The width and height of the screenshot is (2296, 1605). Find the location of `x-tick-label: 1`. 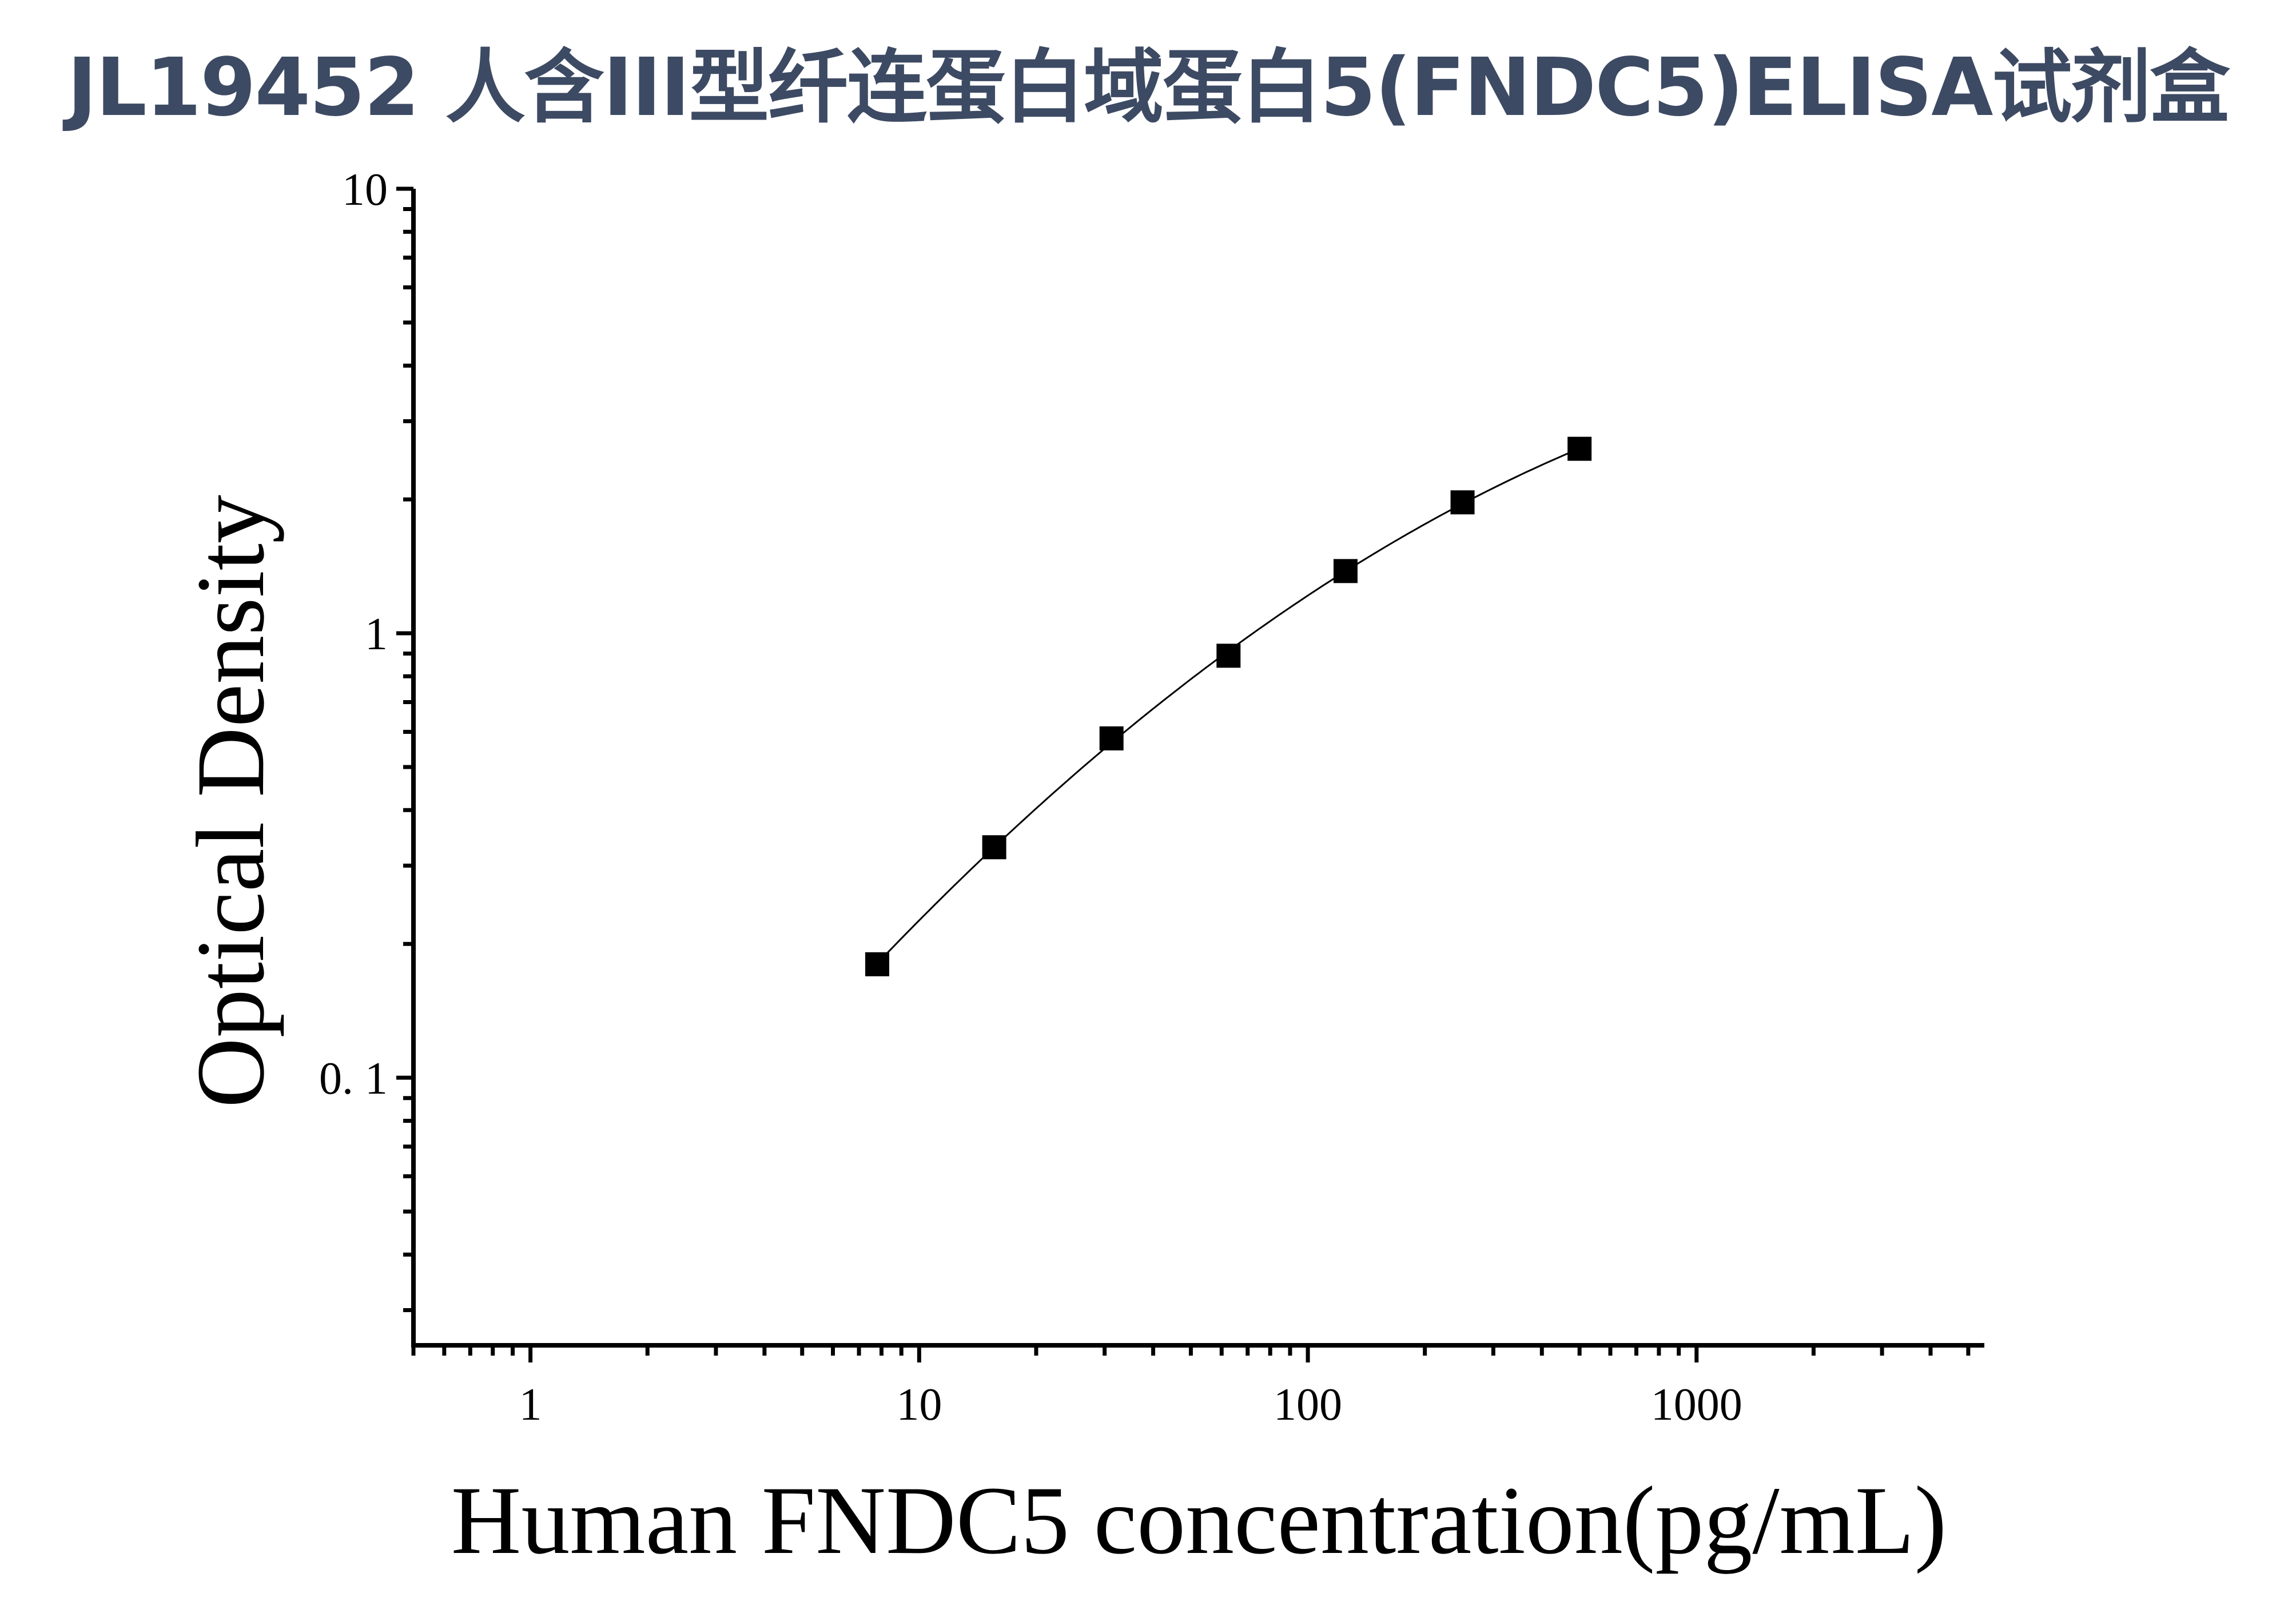

x-tick-label: 1 is located at coordinates (530, 1405).